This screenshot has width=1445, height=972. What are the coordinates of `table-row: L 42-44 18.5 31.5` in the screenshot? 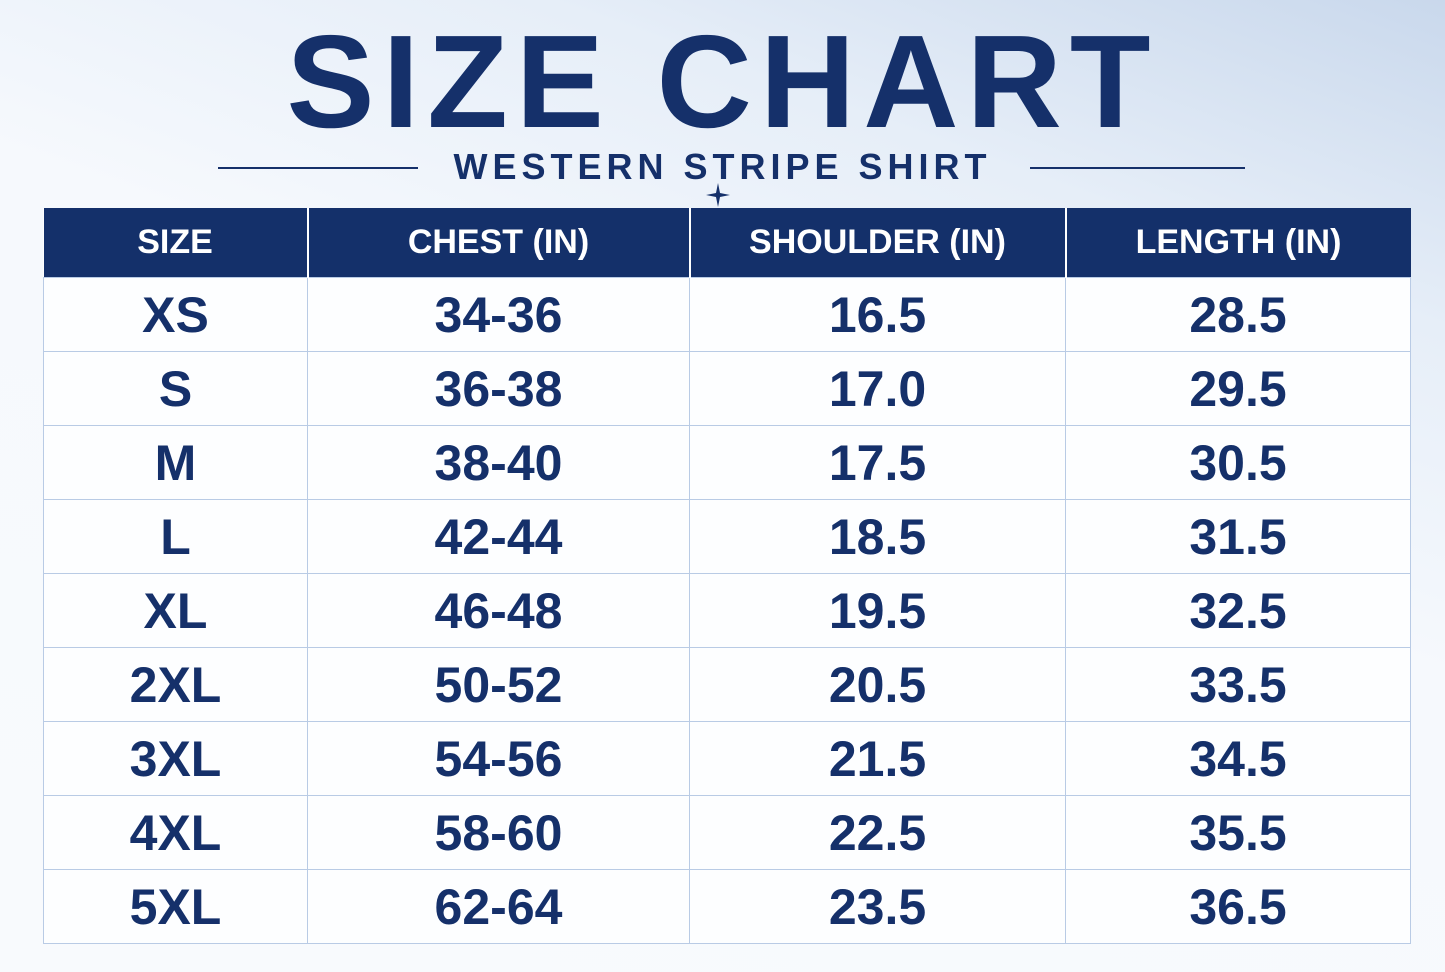 It's located at (727, 536).